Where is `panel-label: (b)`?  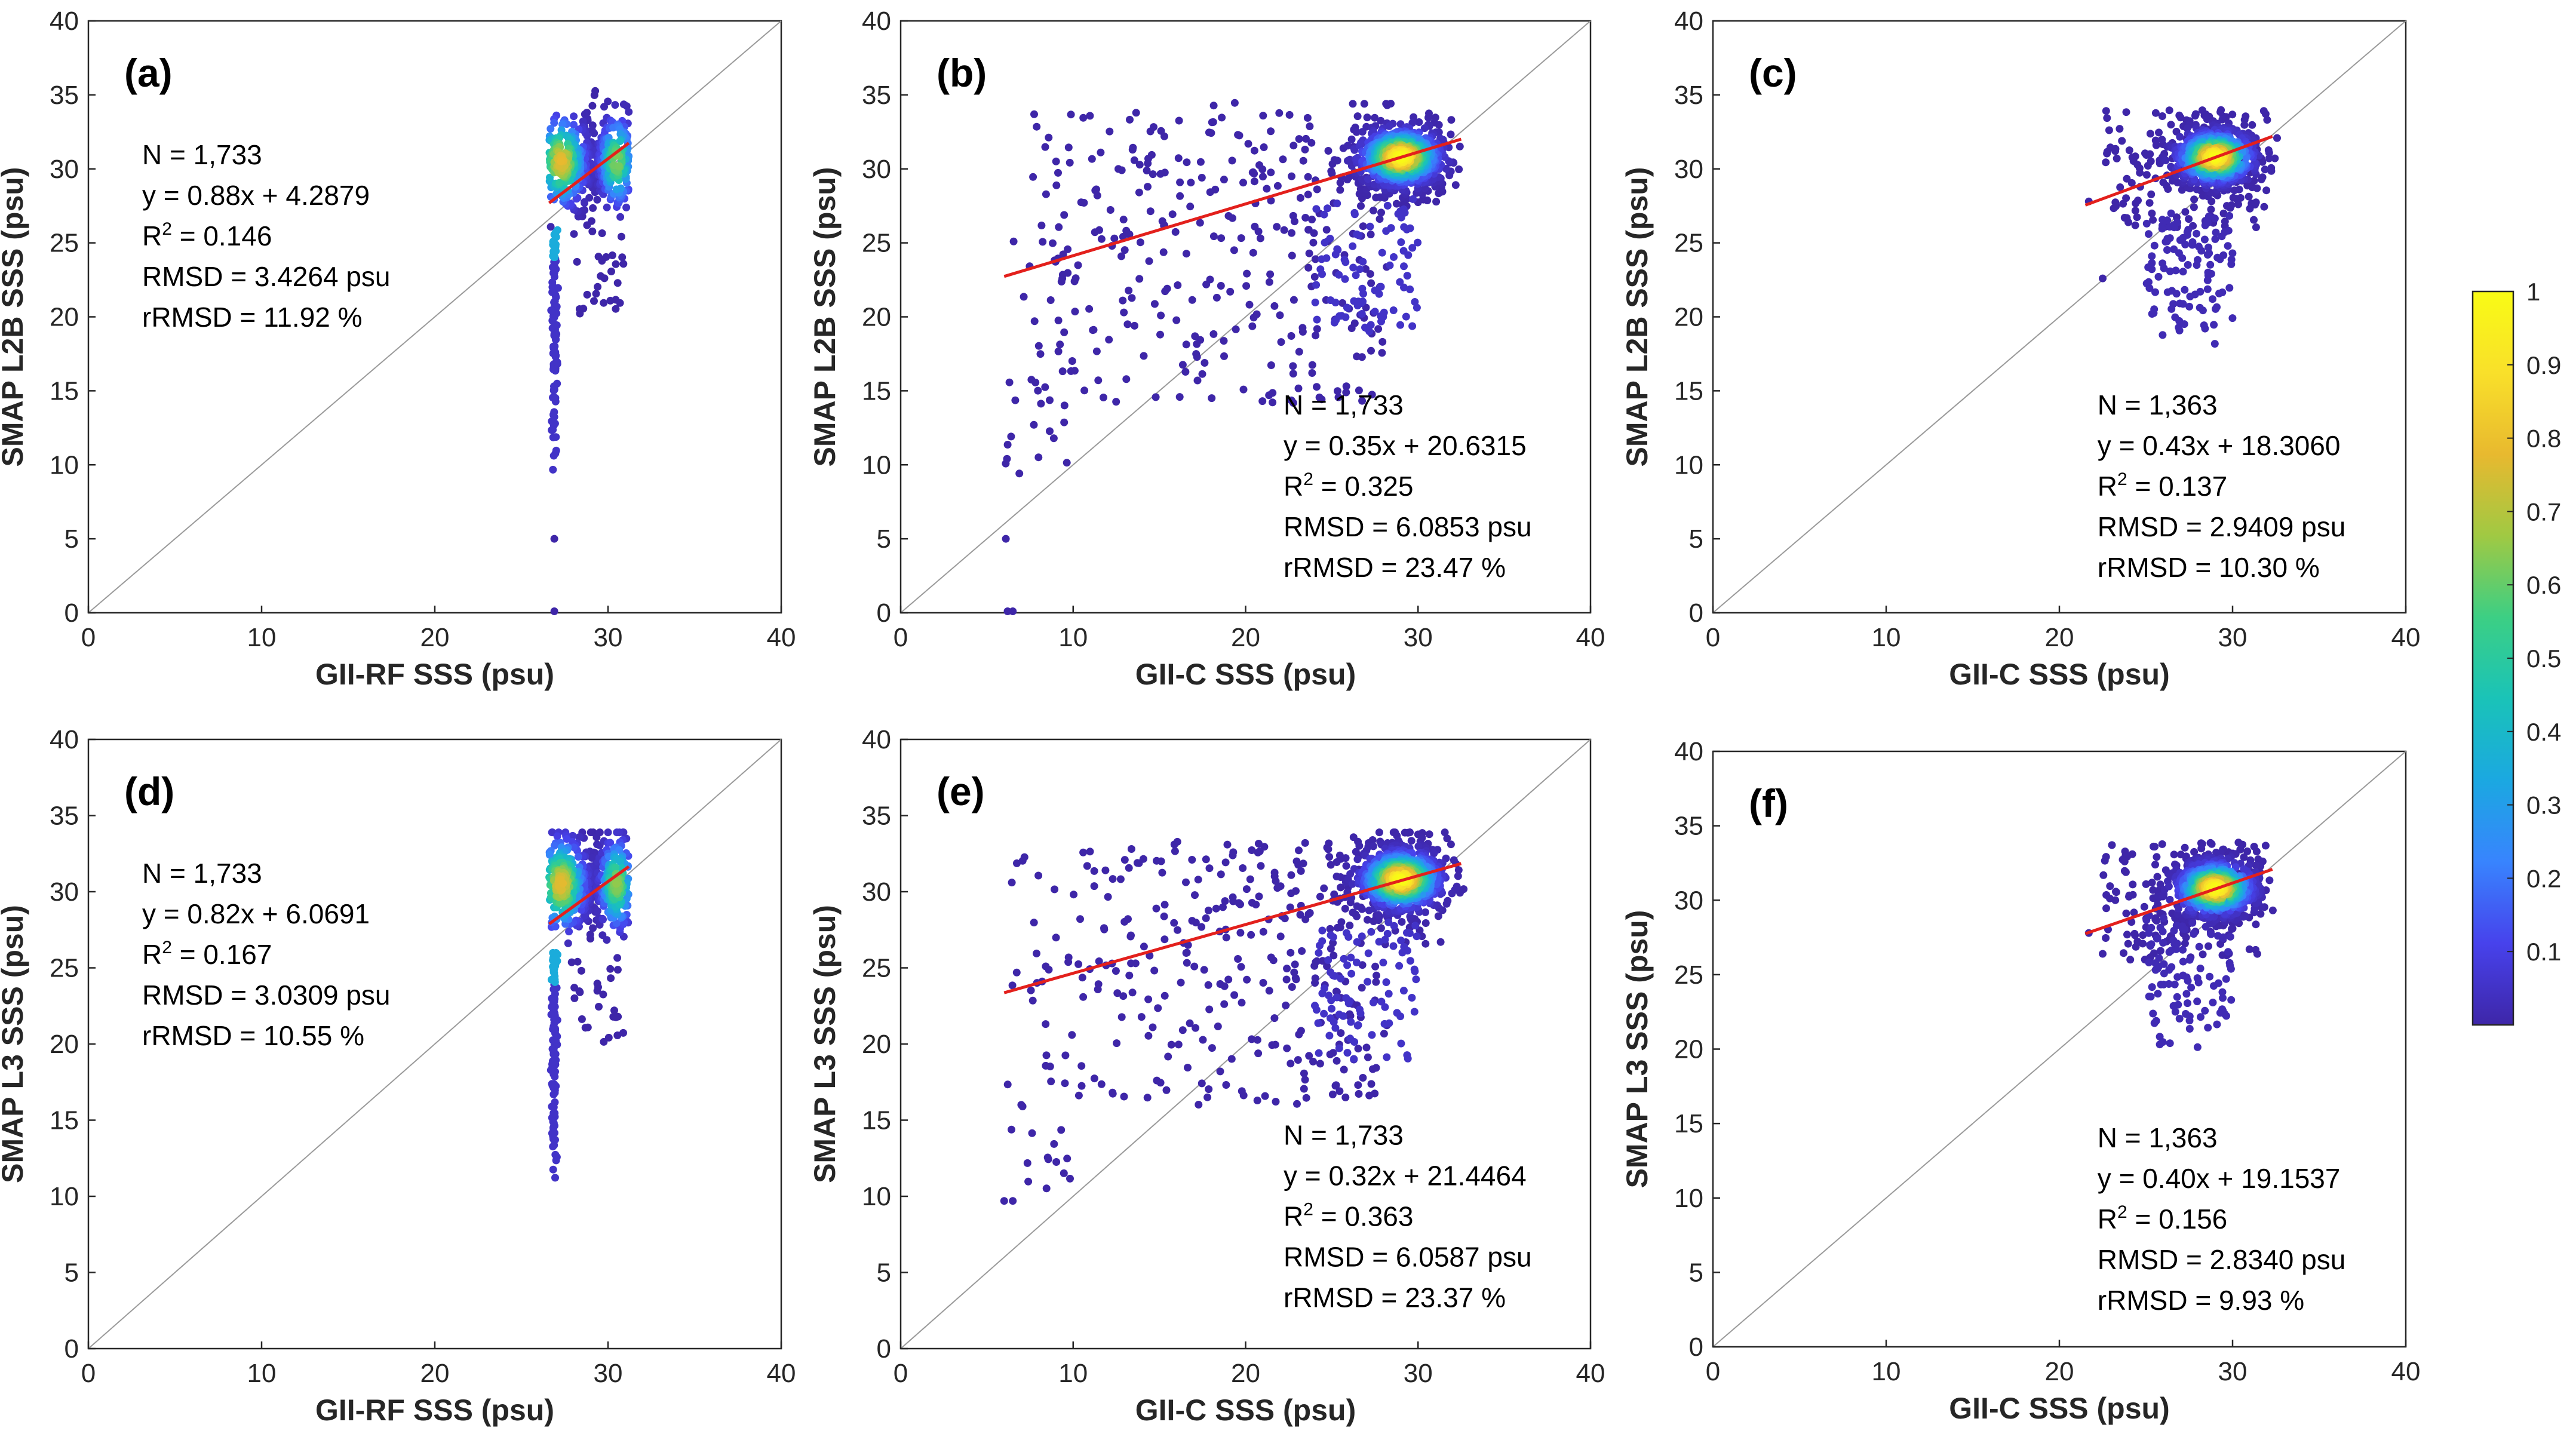
panel-label: (b) is located at coordinates (962, 73).